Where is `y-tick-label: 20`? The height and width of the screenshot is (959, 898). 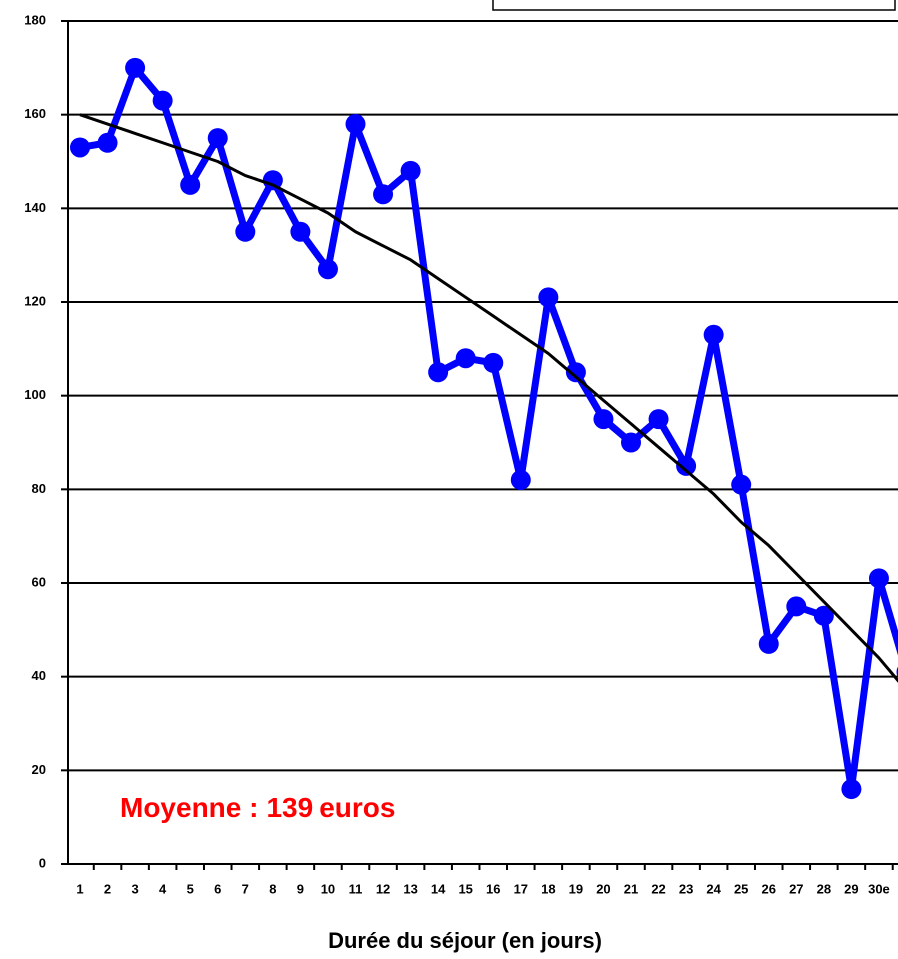
y-tick-label: 20 is located at coordinates (39, 769).